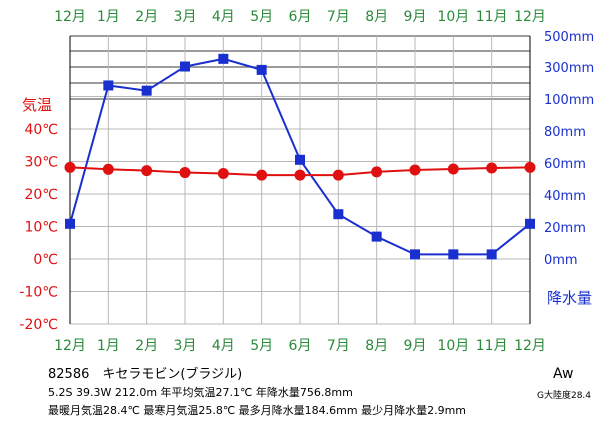  What do you see at coordinates (569, 149) in the screenshot?
I see `precipitation-tick-labels: 500mm 300mm 100mm 80mm 60mm 40mm 20mm 0mm` at bounding box center [569, 149].